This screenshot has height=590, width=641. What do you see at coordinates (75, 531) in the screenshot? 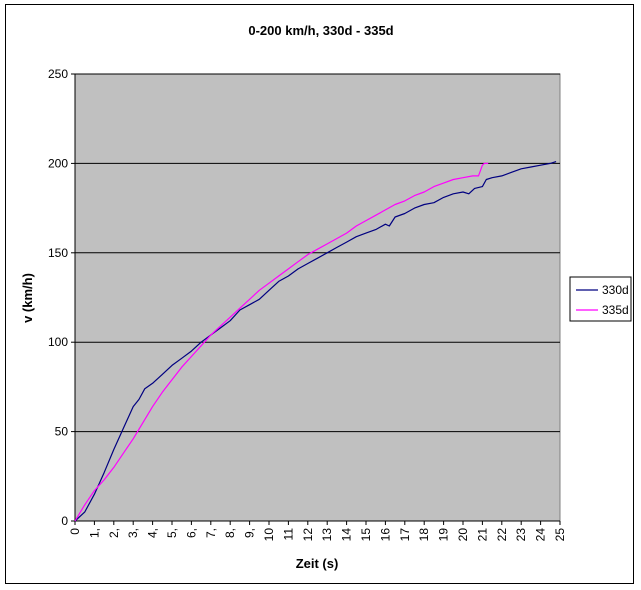
I see `x-tick-label: 0` at bounding box center [75, 531].